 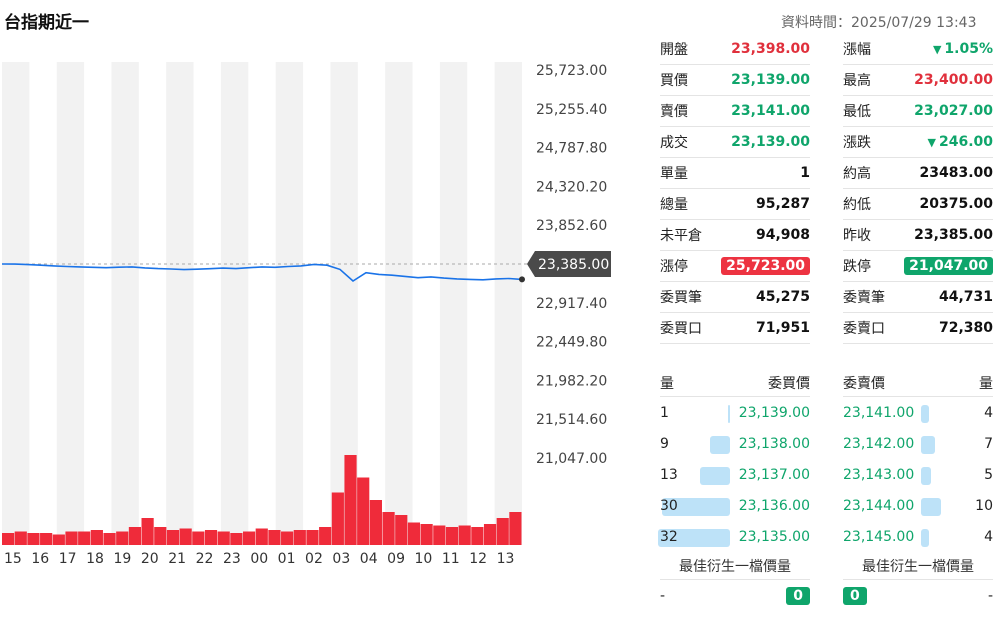 I want to click on bid-price: 23,135.00, so click(x=774, y=536).